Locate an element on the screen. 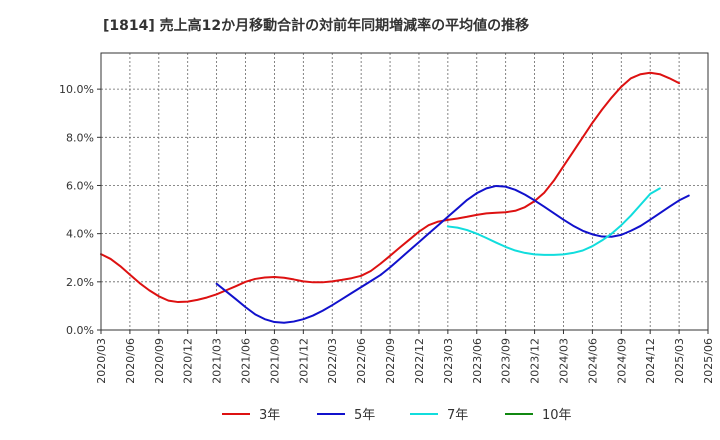 The image size is (720, 440). legend: 3年 5年 7年 10年 is located at coordinates (397, 415).